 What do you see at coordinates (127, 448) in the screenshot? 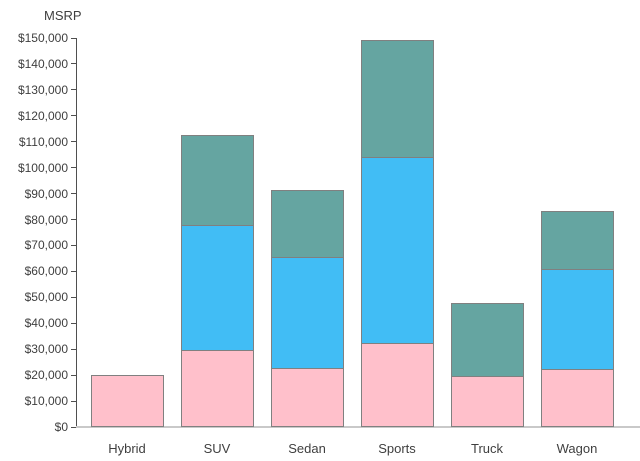
I see `x-category-label: Hybrid` at bounding box center [127, 448].